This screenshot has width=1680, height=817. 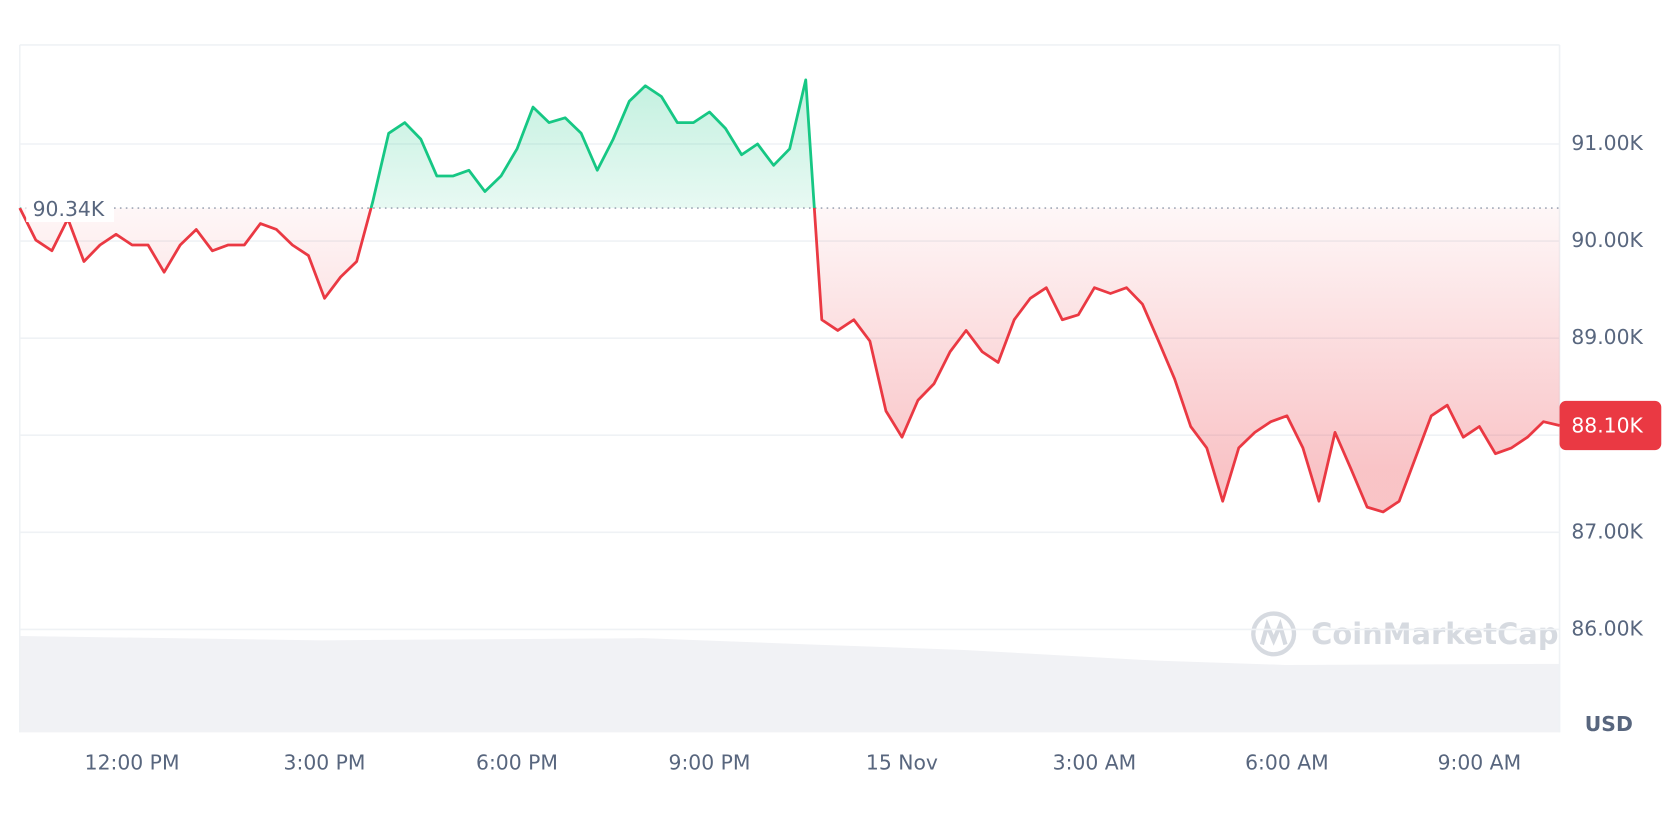 I want to click on watermark-text: CoinMarketCap, so click(x=1434, y=634).